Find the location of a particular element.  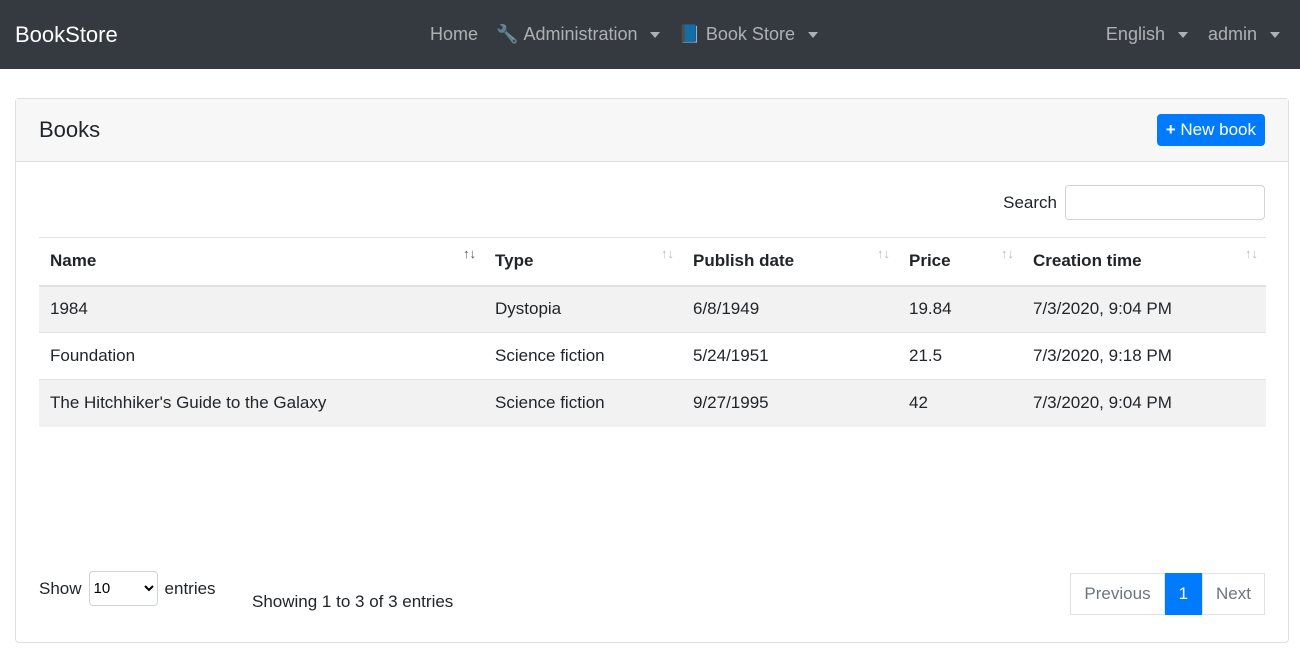

search-label: Search is located at coordinates (1030, 202).